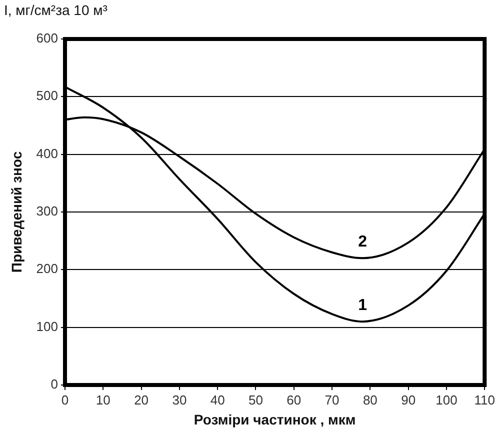 This screenshot has width=498, height=433. Describe the element at coordinates (47, 326) in the screenshot. I see `y-tick-label: 100` at that location.